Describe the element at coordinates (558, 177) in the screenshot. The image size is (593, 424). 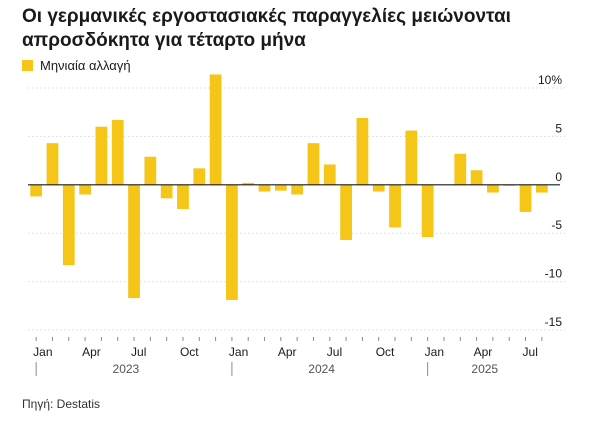
I see `y-tick-label: 0` at that location.